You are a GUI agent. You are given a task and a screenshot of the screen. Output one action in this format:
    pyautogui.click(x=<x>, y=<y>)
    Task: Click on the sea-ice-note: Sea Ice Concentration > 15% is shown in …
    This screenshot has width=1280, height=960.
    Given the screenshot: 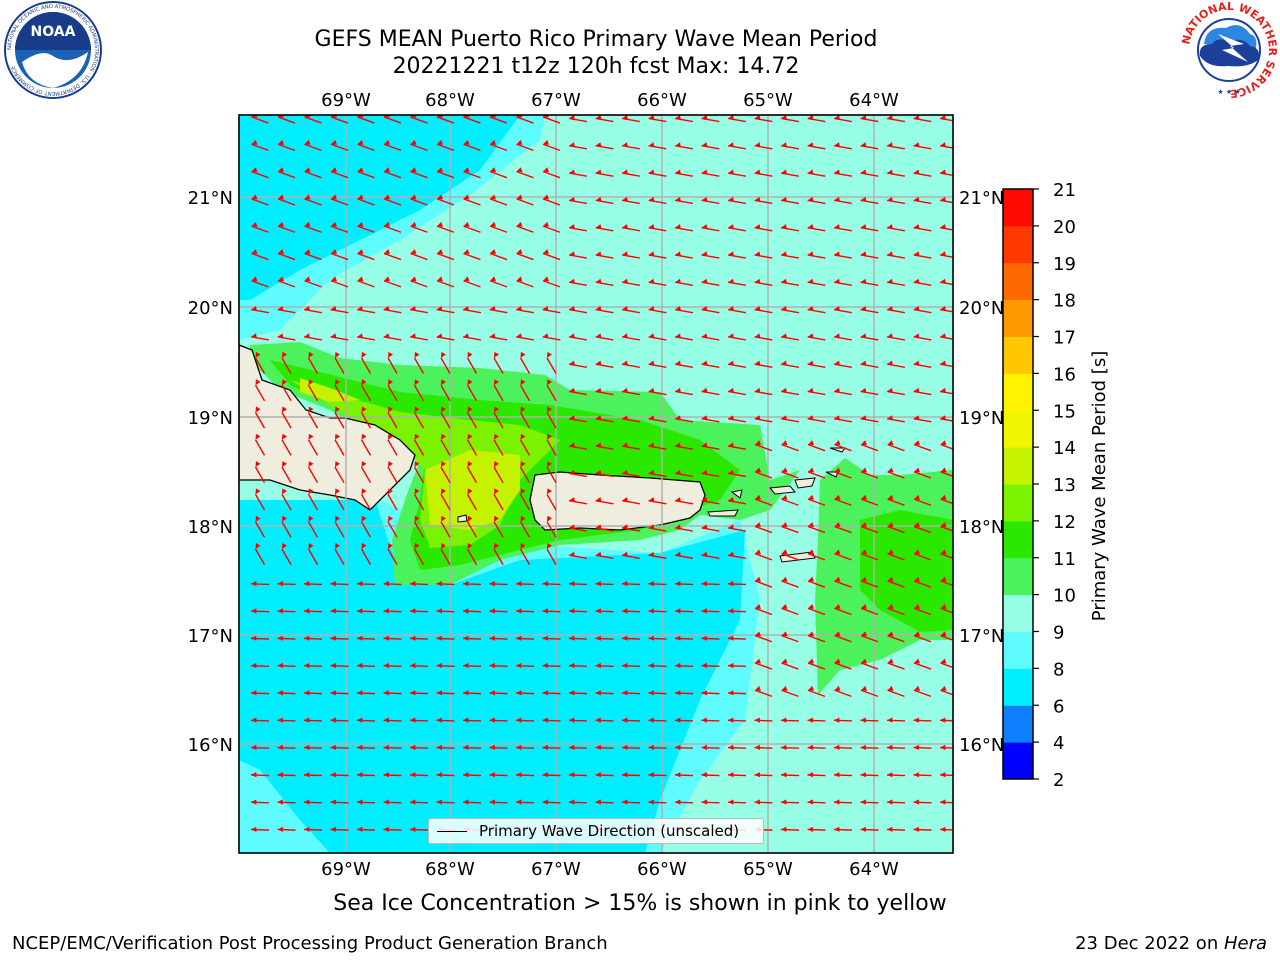 What is the action you would take?
    pyautogui.click(x=640, y=903)
    